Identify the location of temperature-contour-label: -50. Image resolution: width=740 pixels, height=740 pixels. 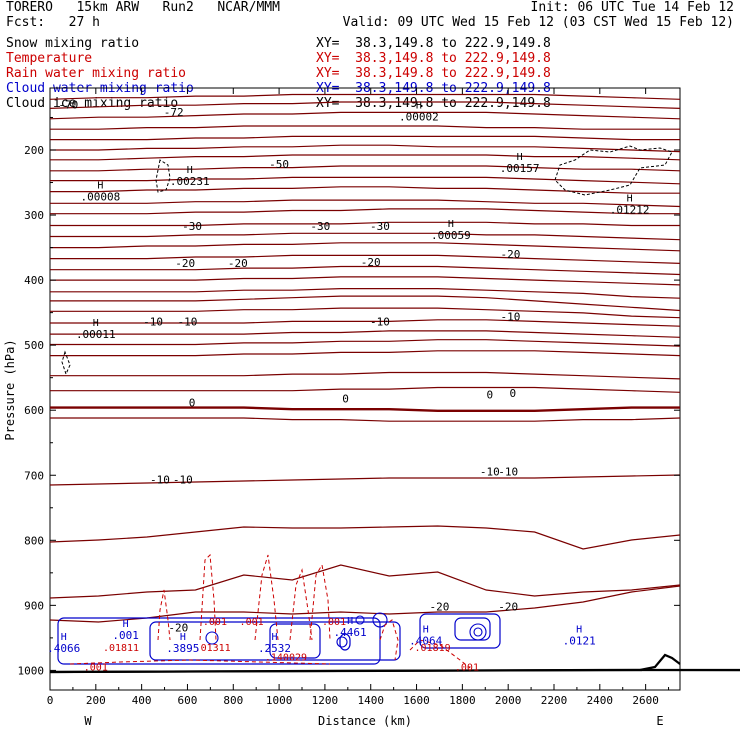
(279, 164).